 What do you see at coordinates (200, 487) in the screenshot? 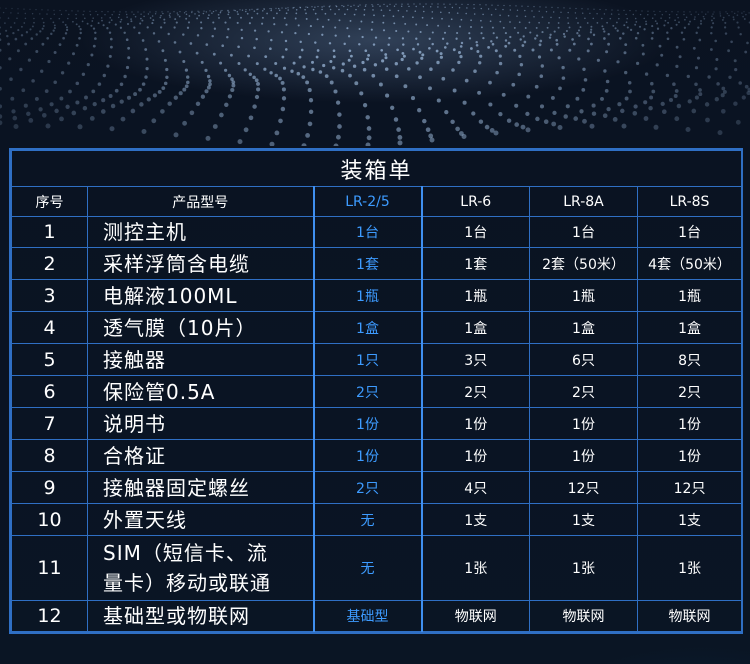
I see `row-product: 接触器固定螺丝` at bounding box center [200, 487].